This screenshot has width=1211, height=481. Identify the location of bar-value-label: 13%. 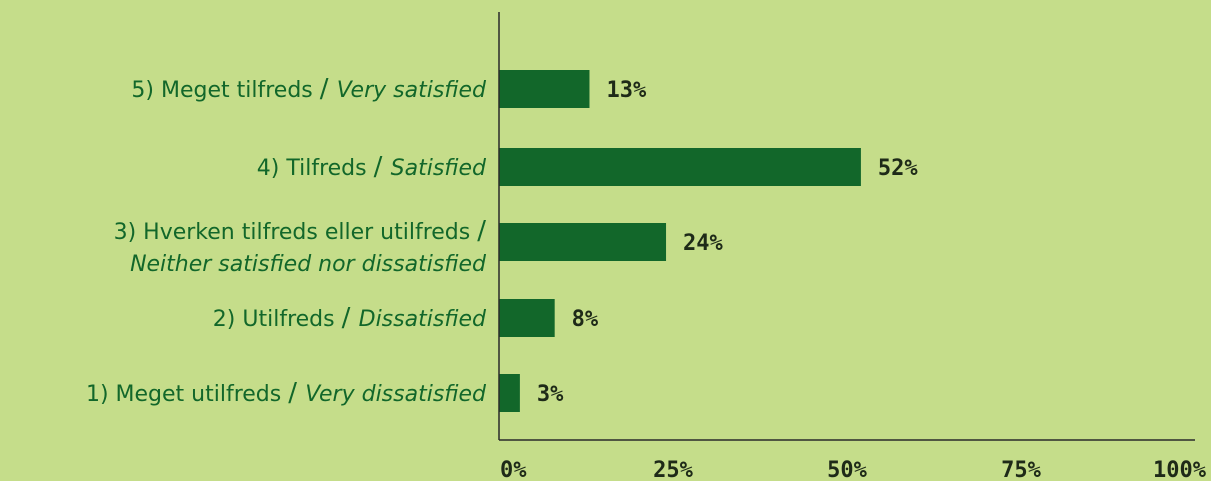
(626, 90).